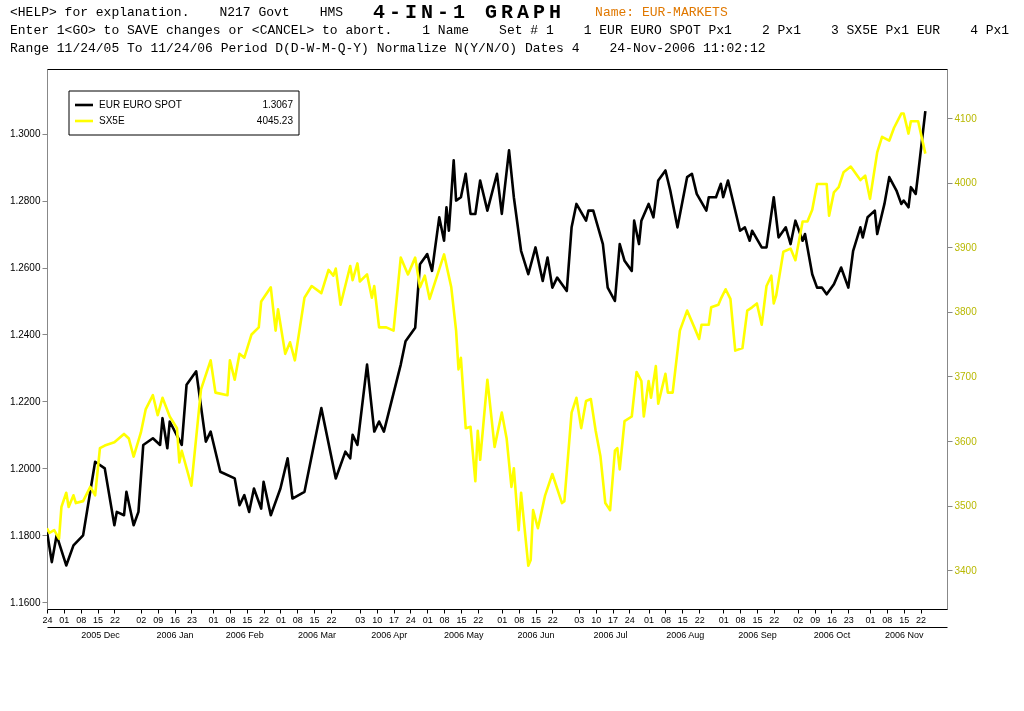 This screenshot has width=1024, height=711. Describe the element at coordinates (687, 49) in the screenshot. I see `text: 24-Nov-2006 11:02:12` at that location.